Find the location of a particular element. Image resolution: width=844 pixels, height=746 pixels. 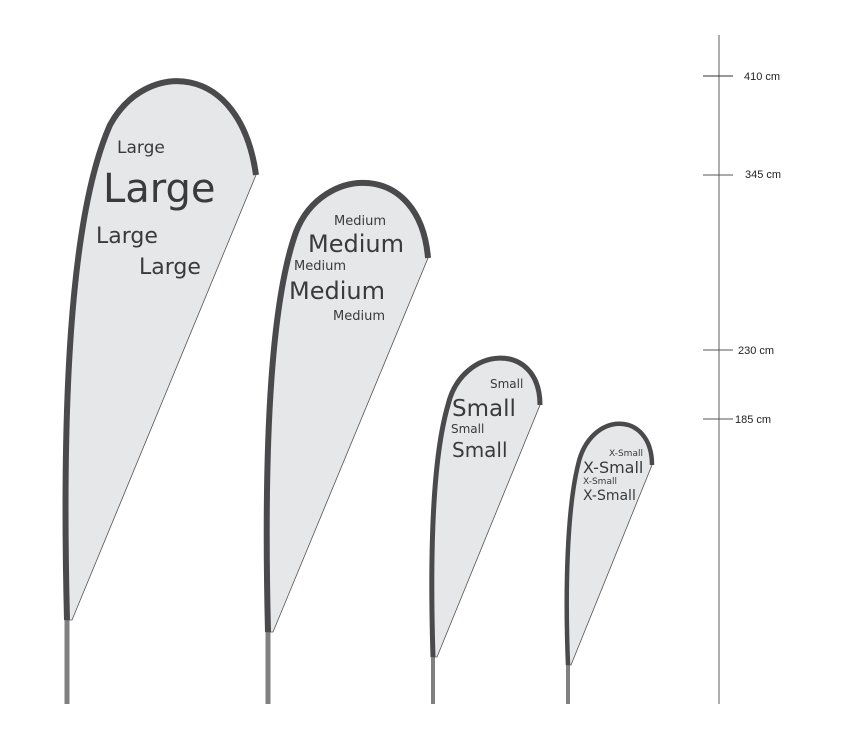

flag-small: Small Small Small Small is located at coordinates (486, 529).